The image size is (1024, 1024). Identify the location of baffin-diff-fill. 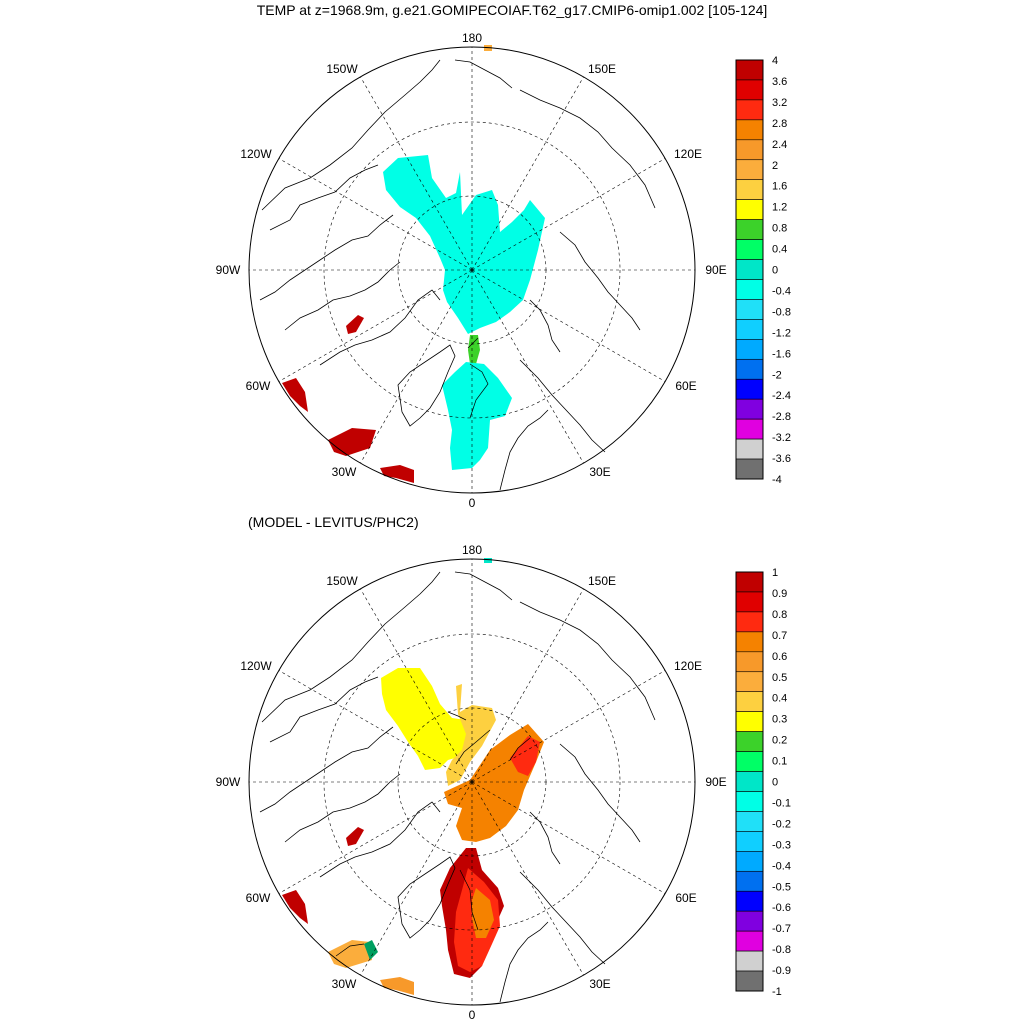
(355, 836).